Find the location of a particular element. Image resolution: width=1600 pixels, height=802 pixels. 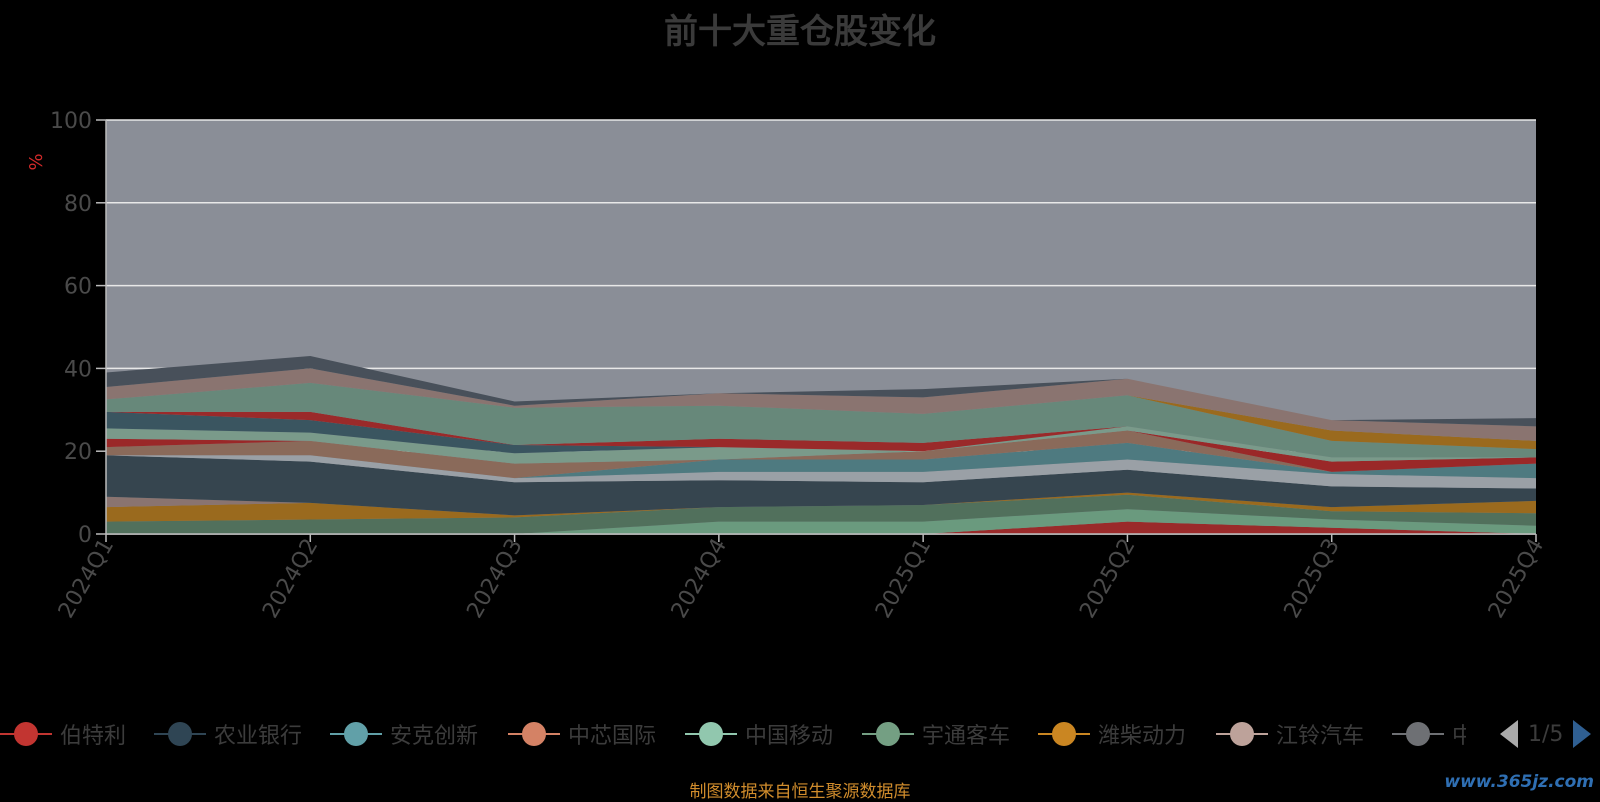

legend-item: 江铃汽车 is located at coordinates (1290, 734).